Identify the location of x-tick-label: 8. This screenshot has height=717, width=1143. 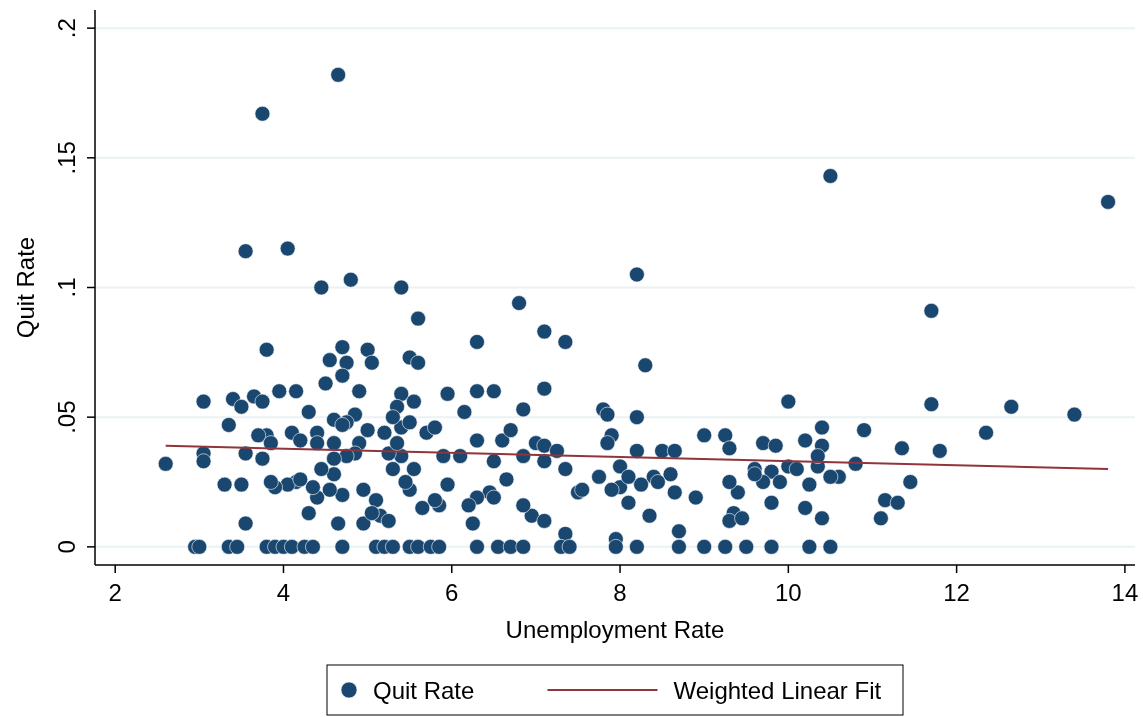
(620, 592).